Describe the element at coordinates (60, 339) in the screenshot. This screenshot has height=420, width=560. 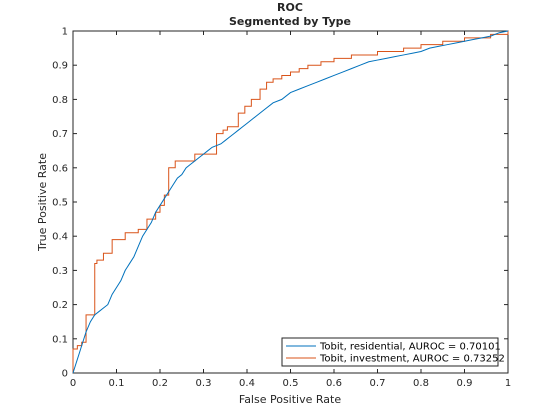
I see `y-tick-label: 0.1` at that location.